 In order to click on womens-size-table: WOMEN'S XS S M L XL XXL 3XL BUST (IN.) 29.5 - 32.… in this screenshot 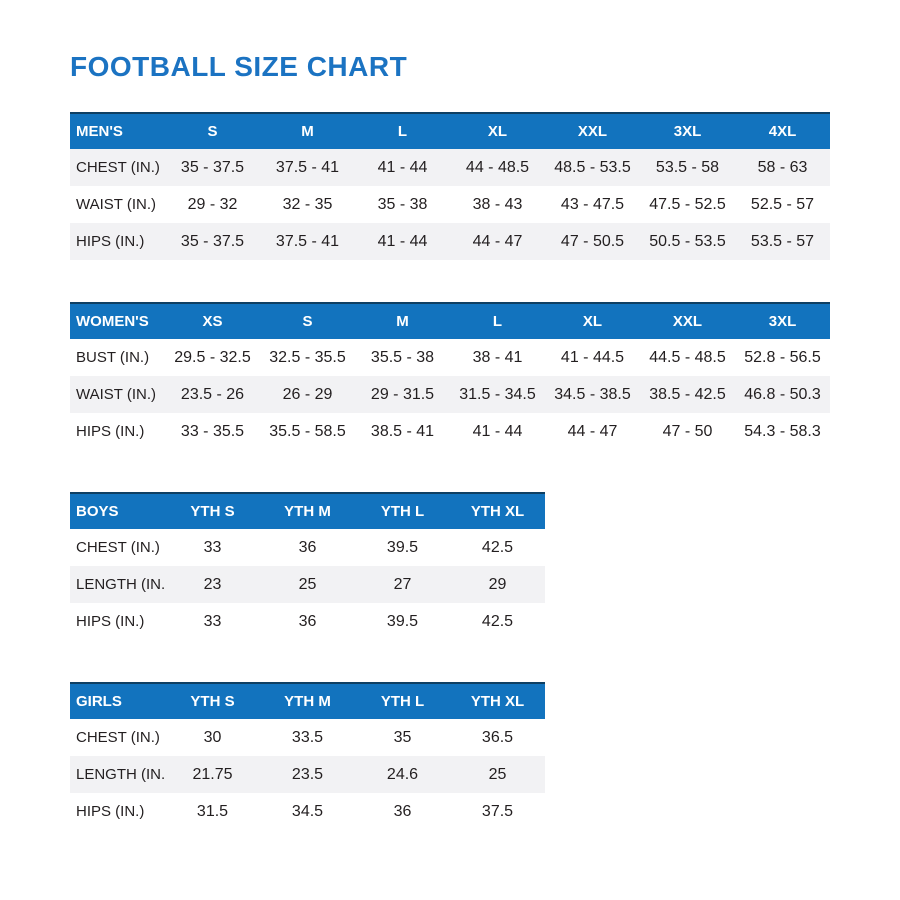, I will do `click(450, 376)`.